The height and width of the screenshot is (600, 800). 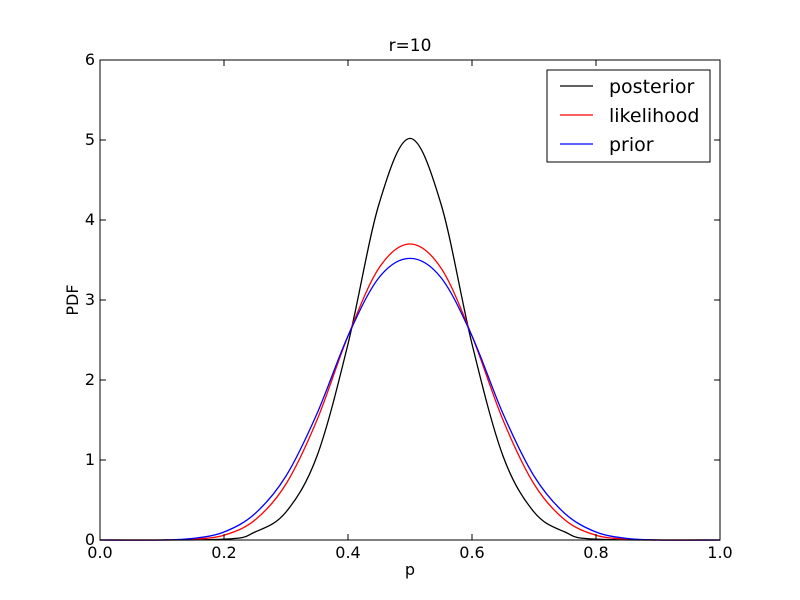 What do you see at coordinates (90, 59) in the screenshot?
I see `y-tick-label: 6` at bounding box center [90, 59].